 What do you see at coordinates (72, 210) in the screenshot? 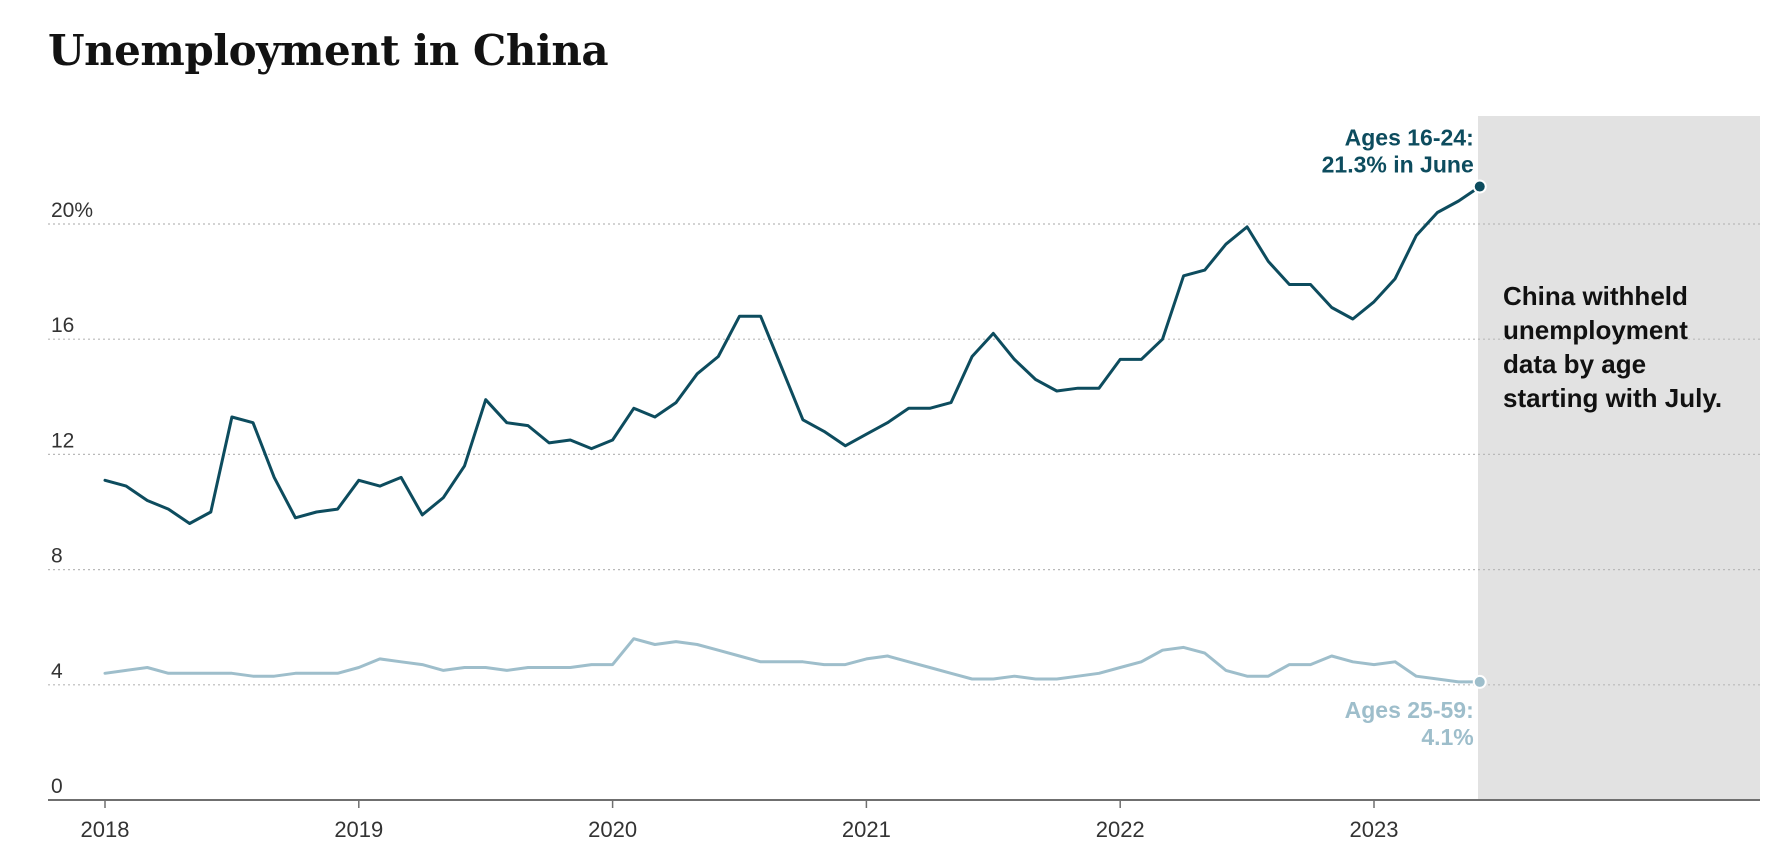
I see `y-tick-label: 20%` at bounding box center [72, 210].